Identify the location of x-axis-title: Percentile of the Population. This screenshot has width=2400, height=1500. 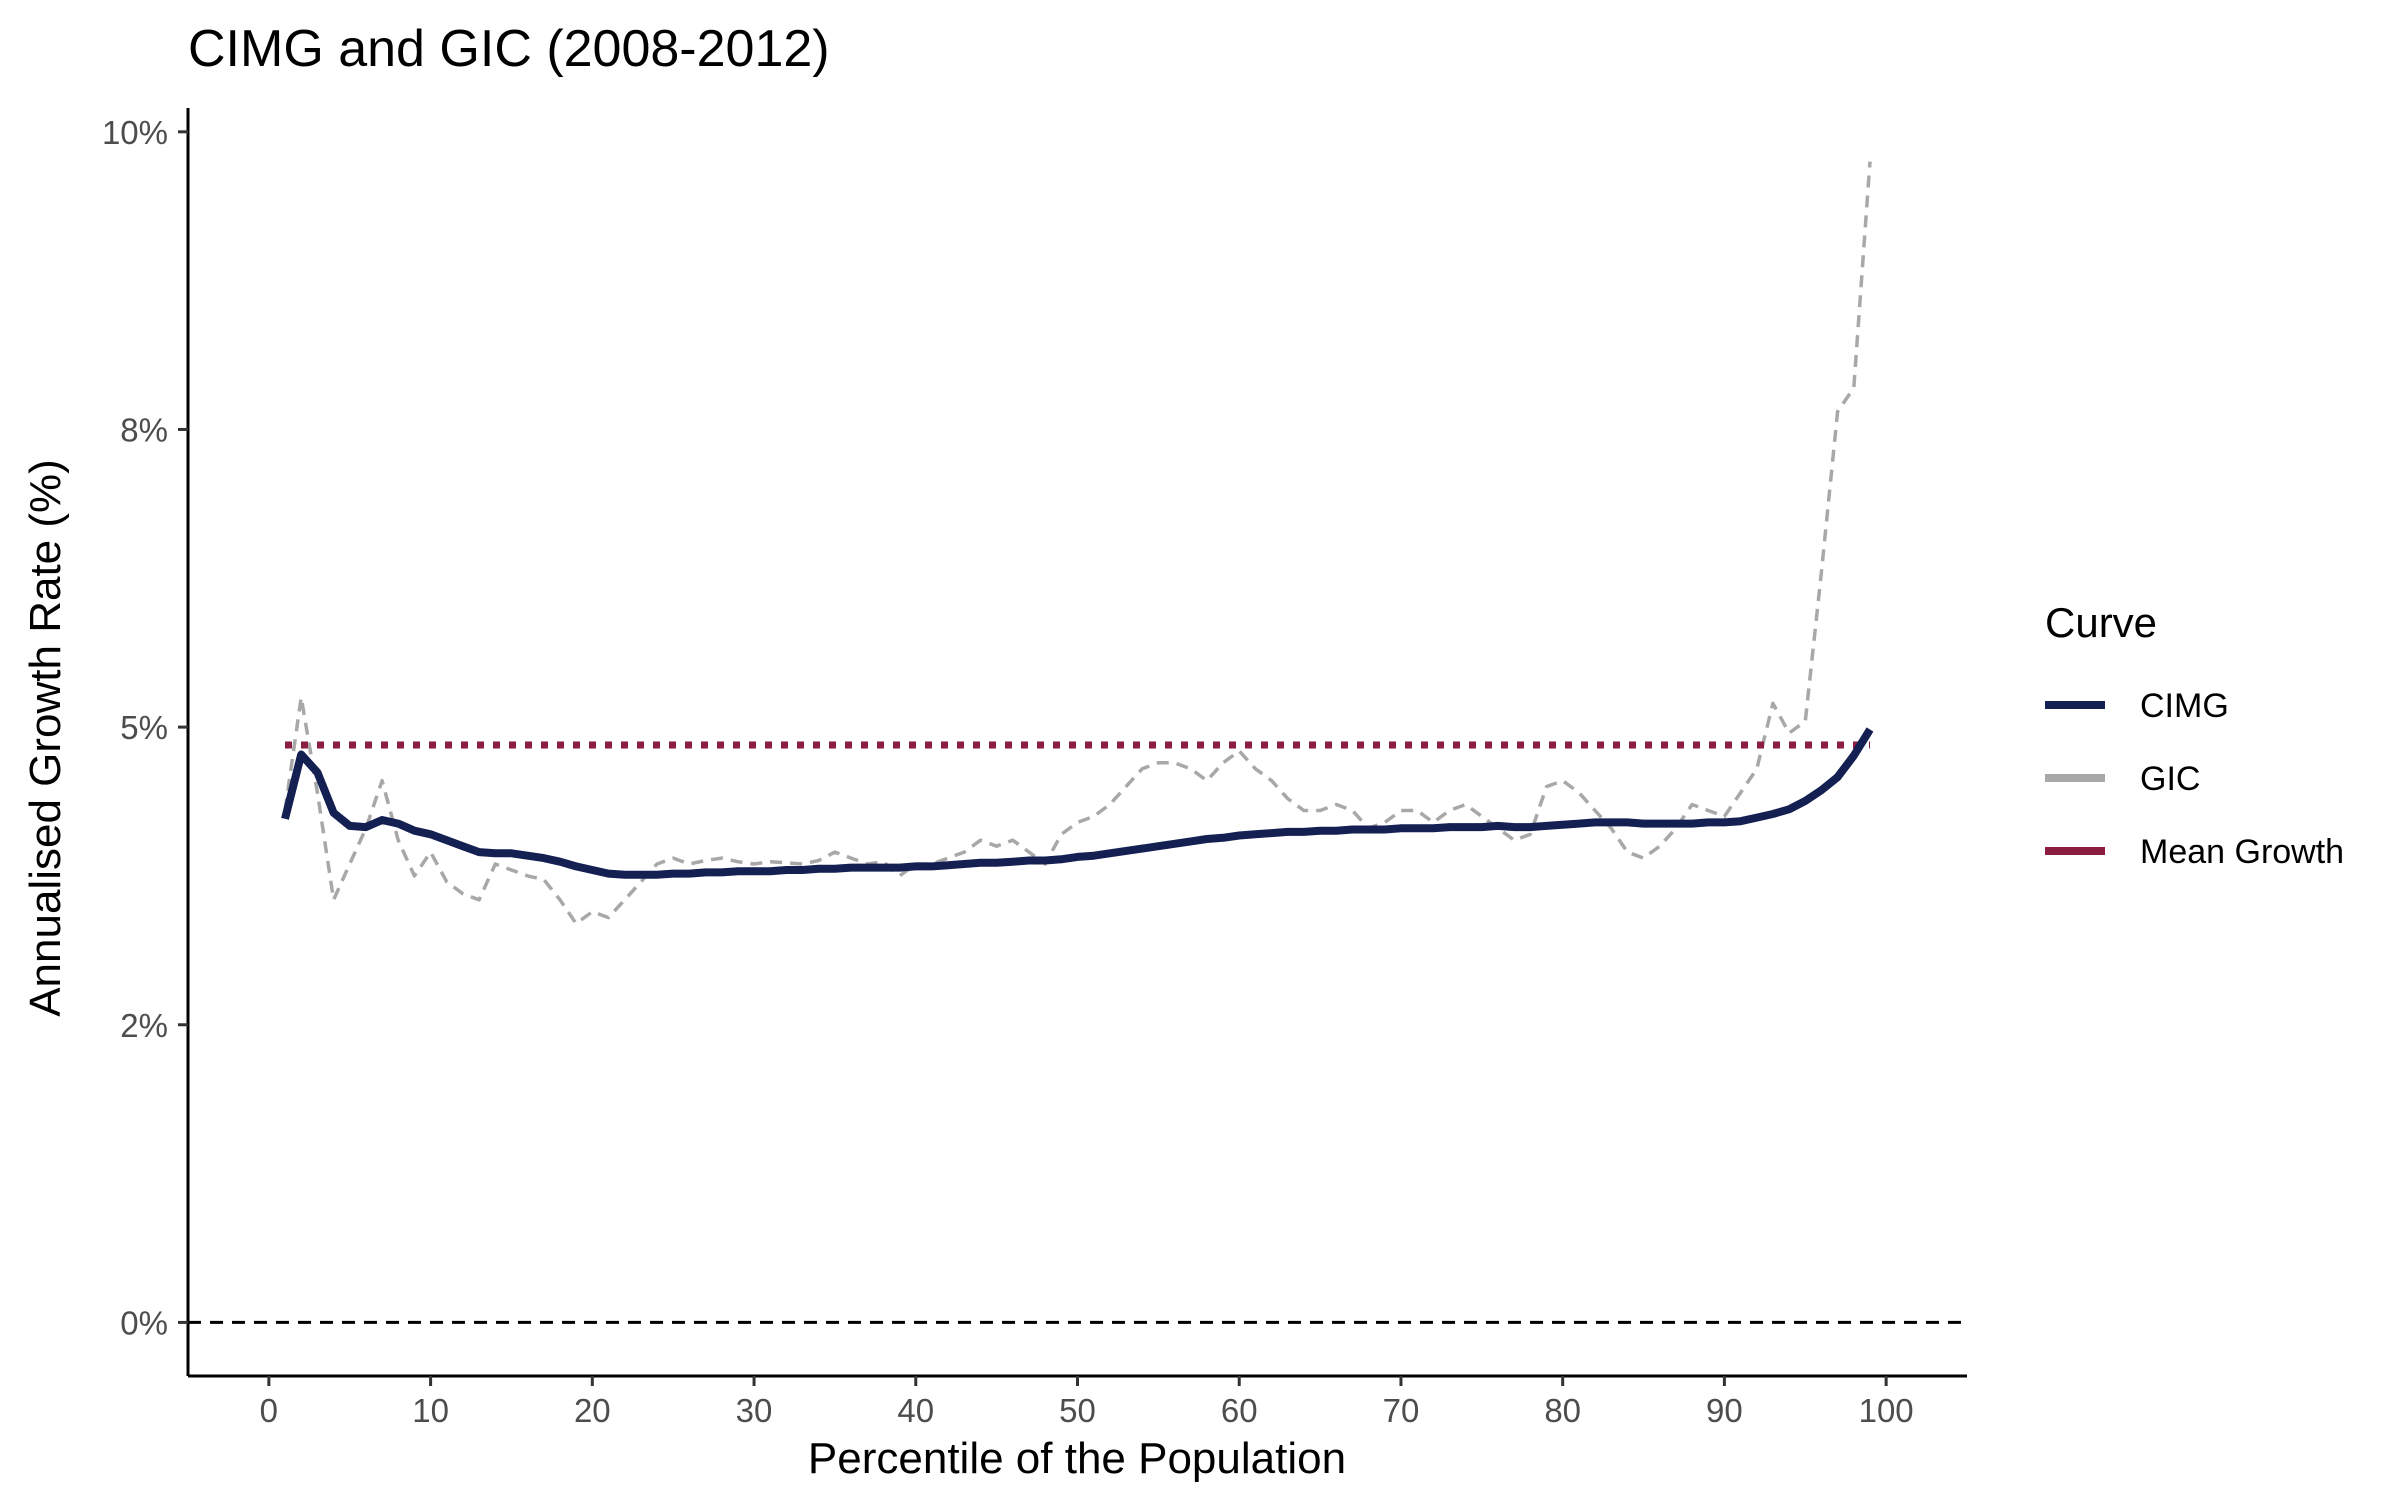
(1077, 1458).